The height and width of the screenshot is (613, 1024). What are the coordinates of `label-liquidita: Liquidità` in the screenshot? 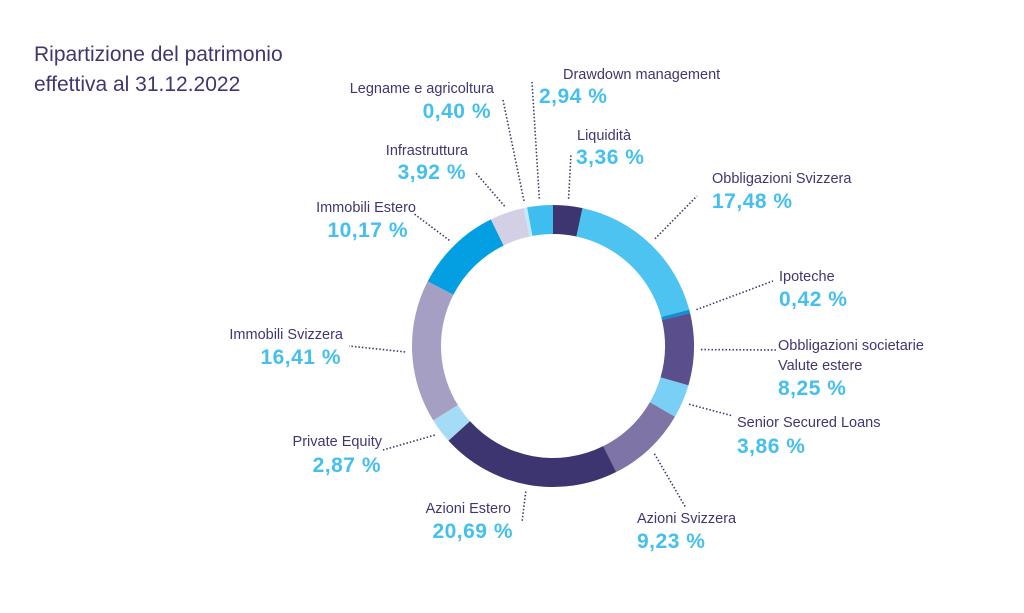 It's located at (604, 136).